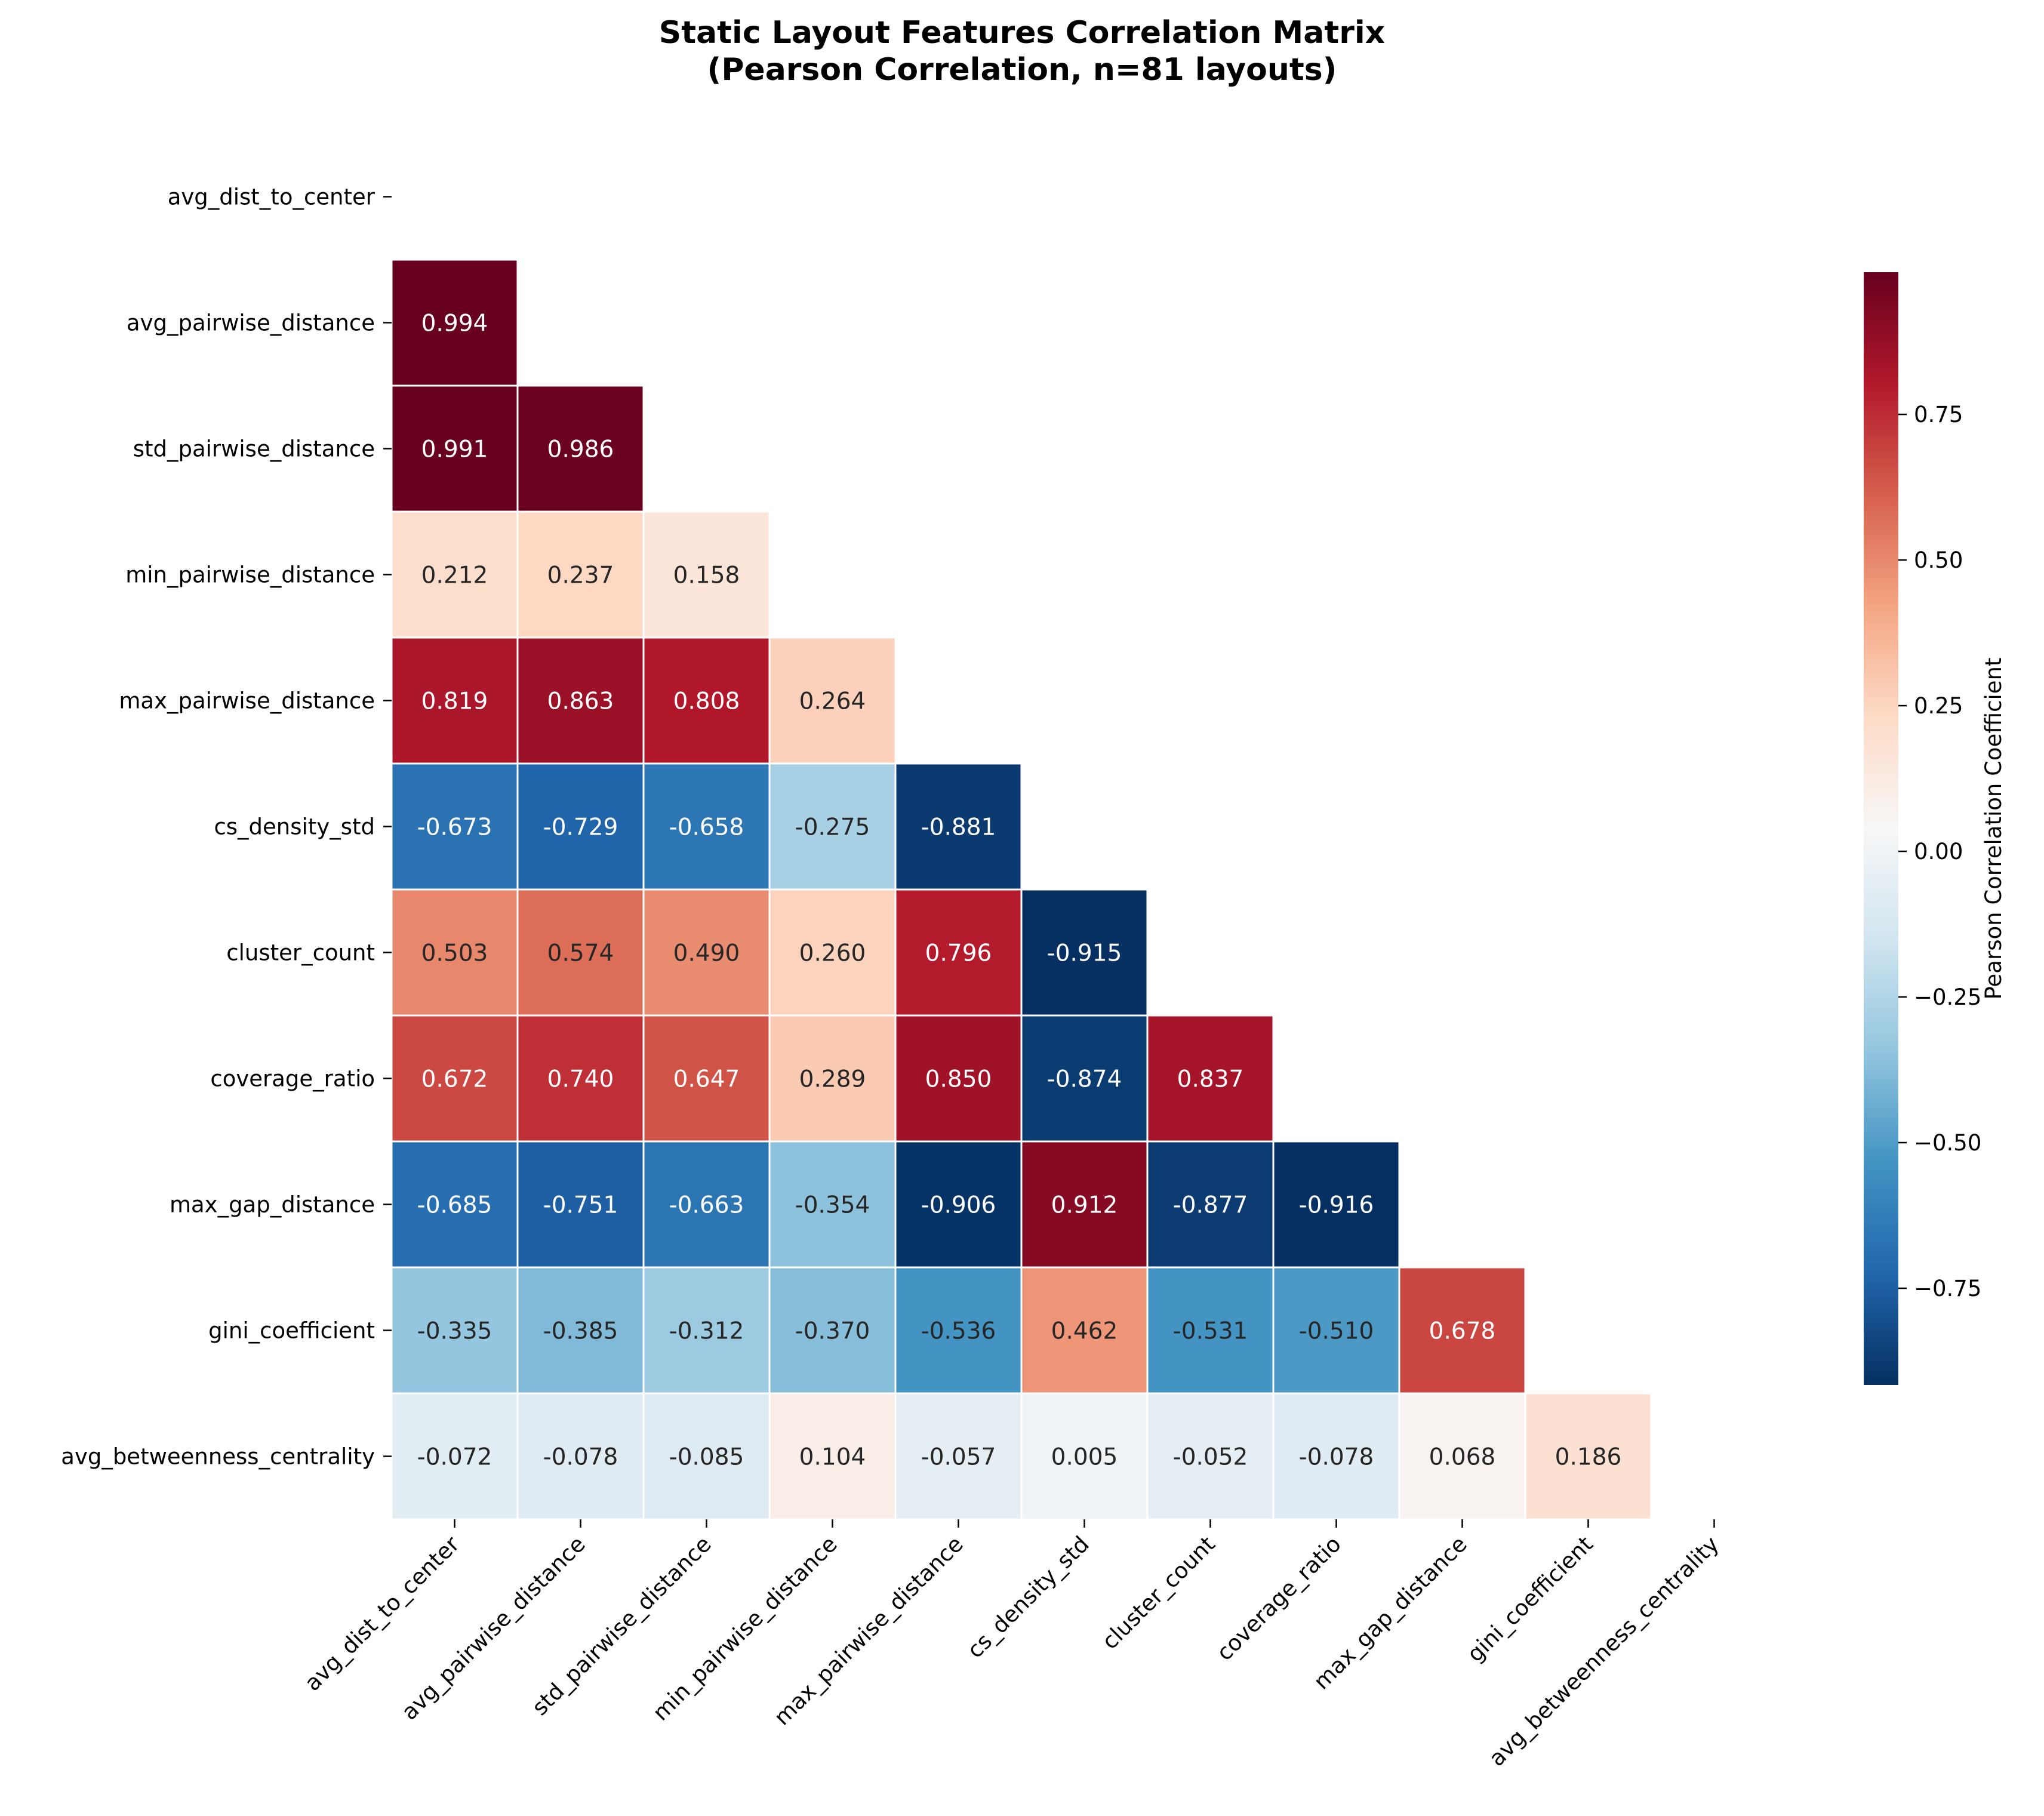  I want to click on colorbar-tick-label: −0.50, so click(1947, 1143).